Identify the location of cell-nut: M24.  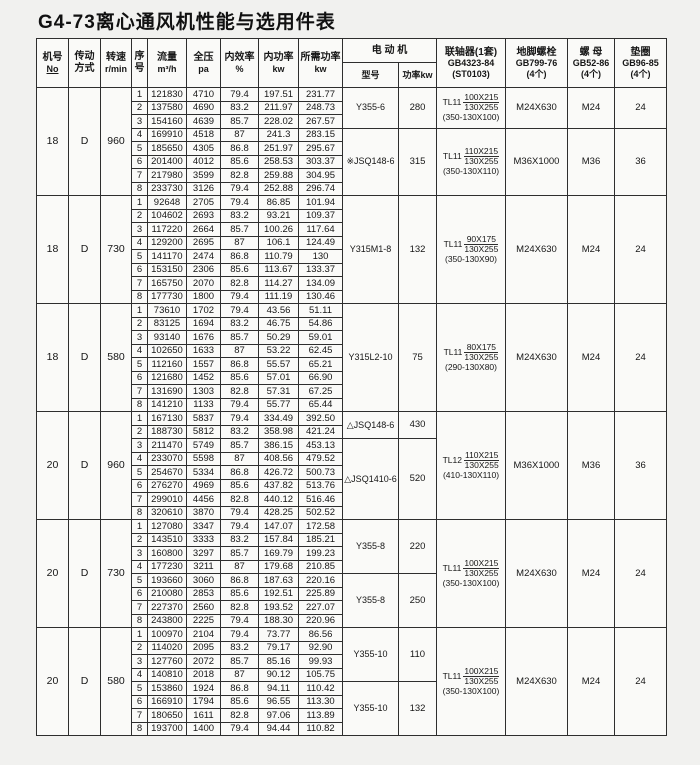
(591, 357).